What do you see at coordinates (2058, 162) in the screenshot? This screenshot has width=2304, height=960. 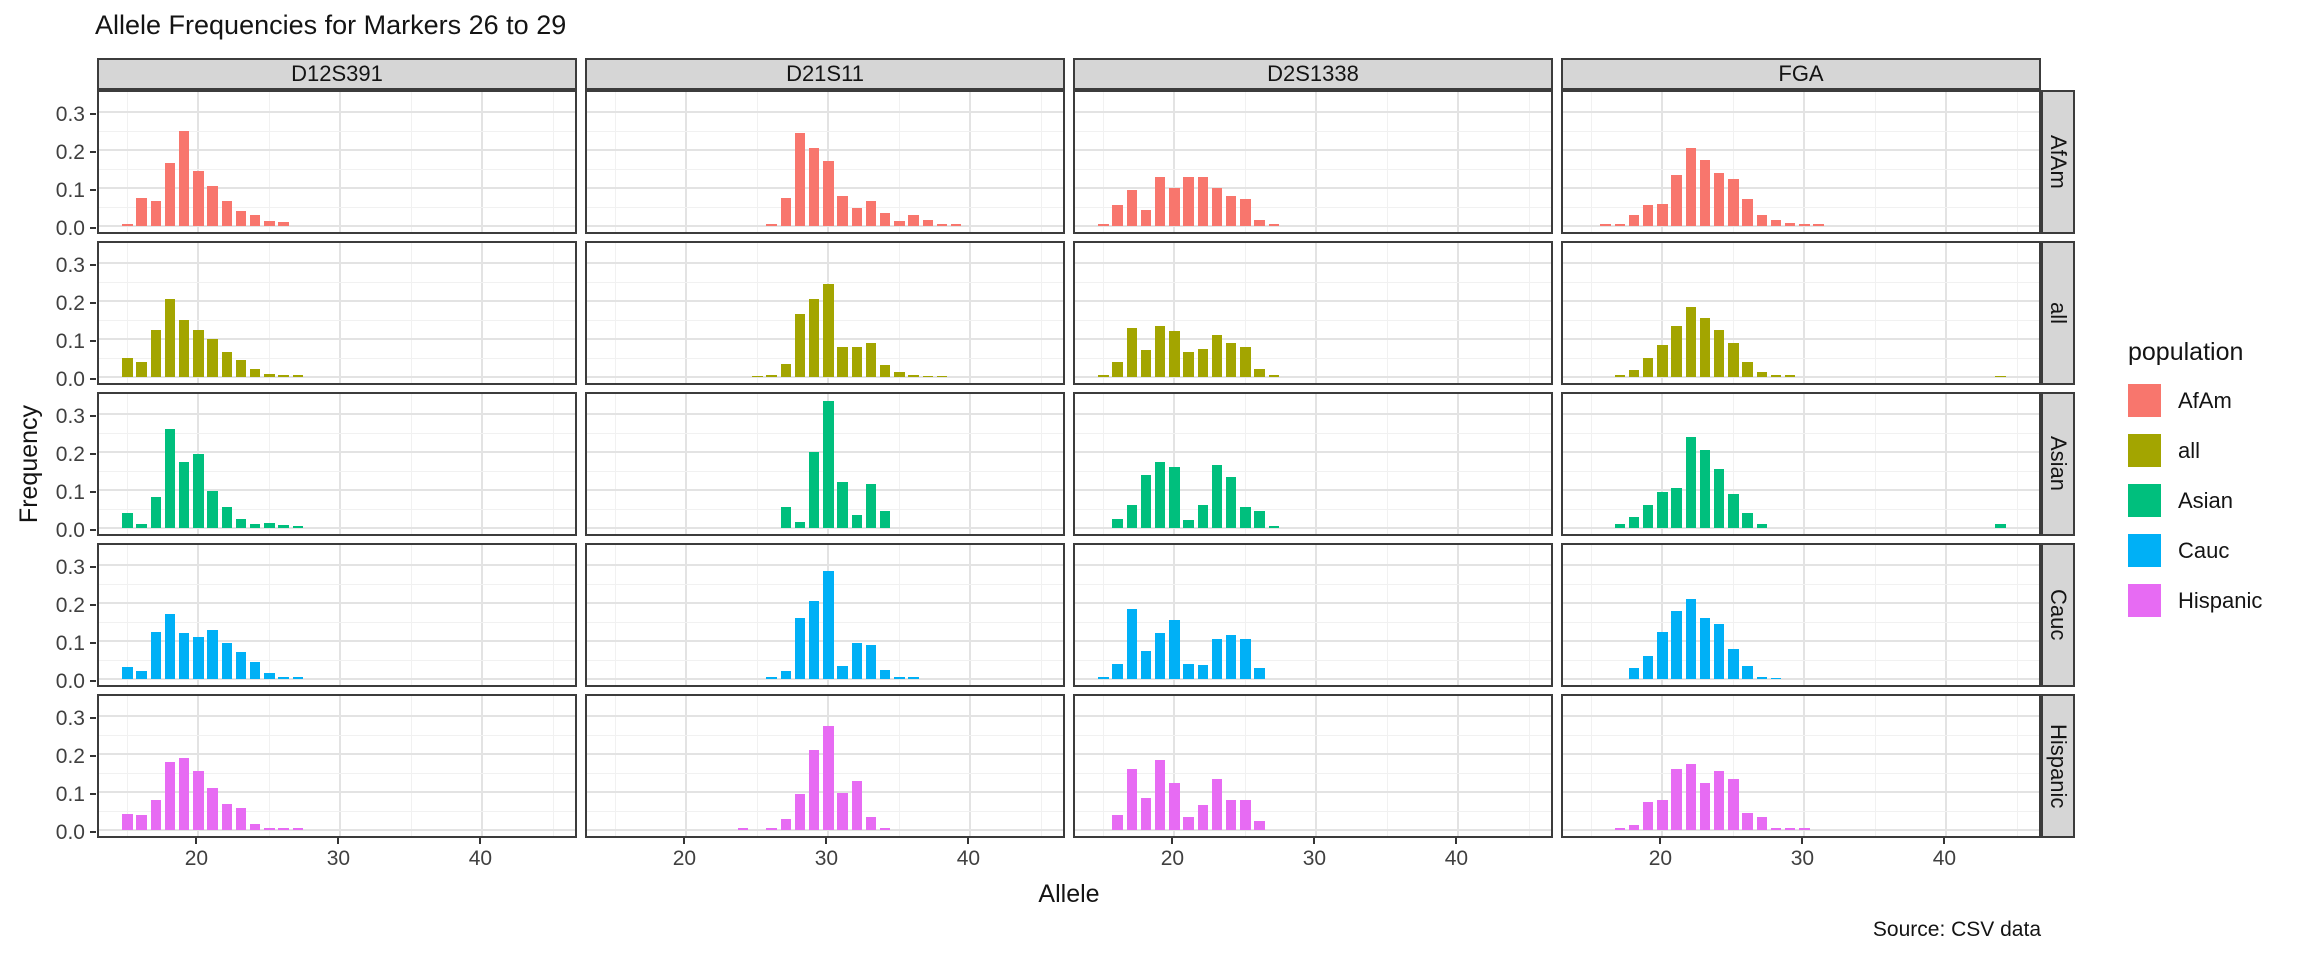 I see `facet-row-strip-afam: AfAm` at bounding box center [2058, 162].